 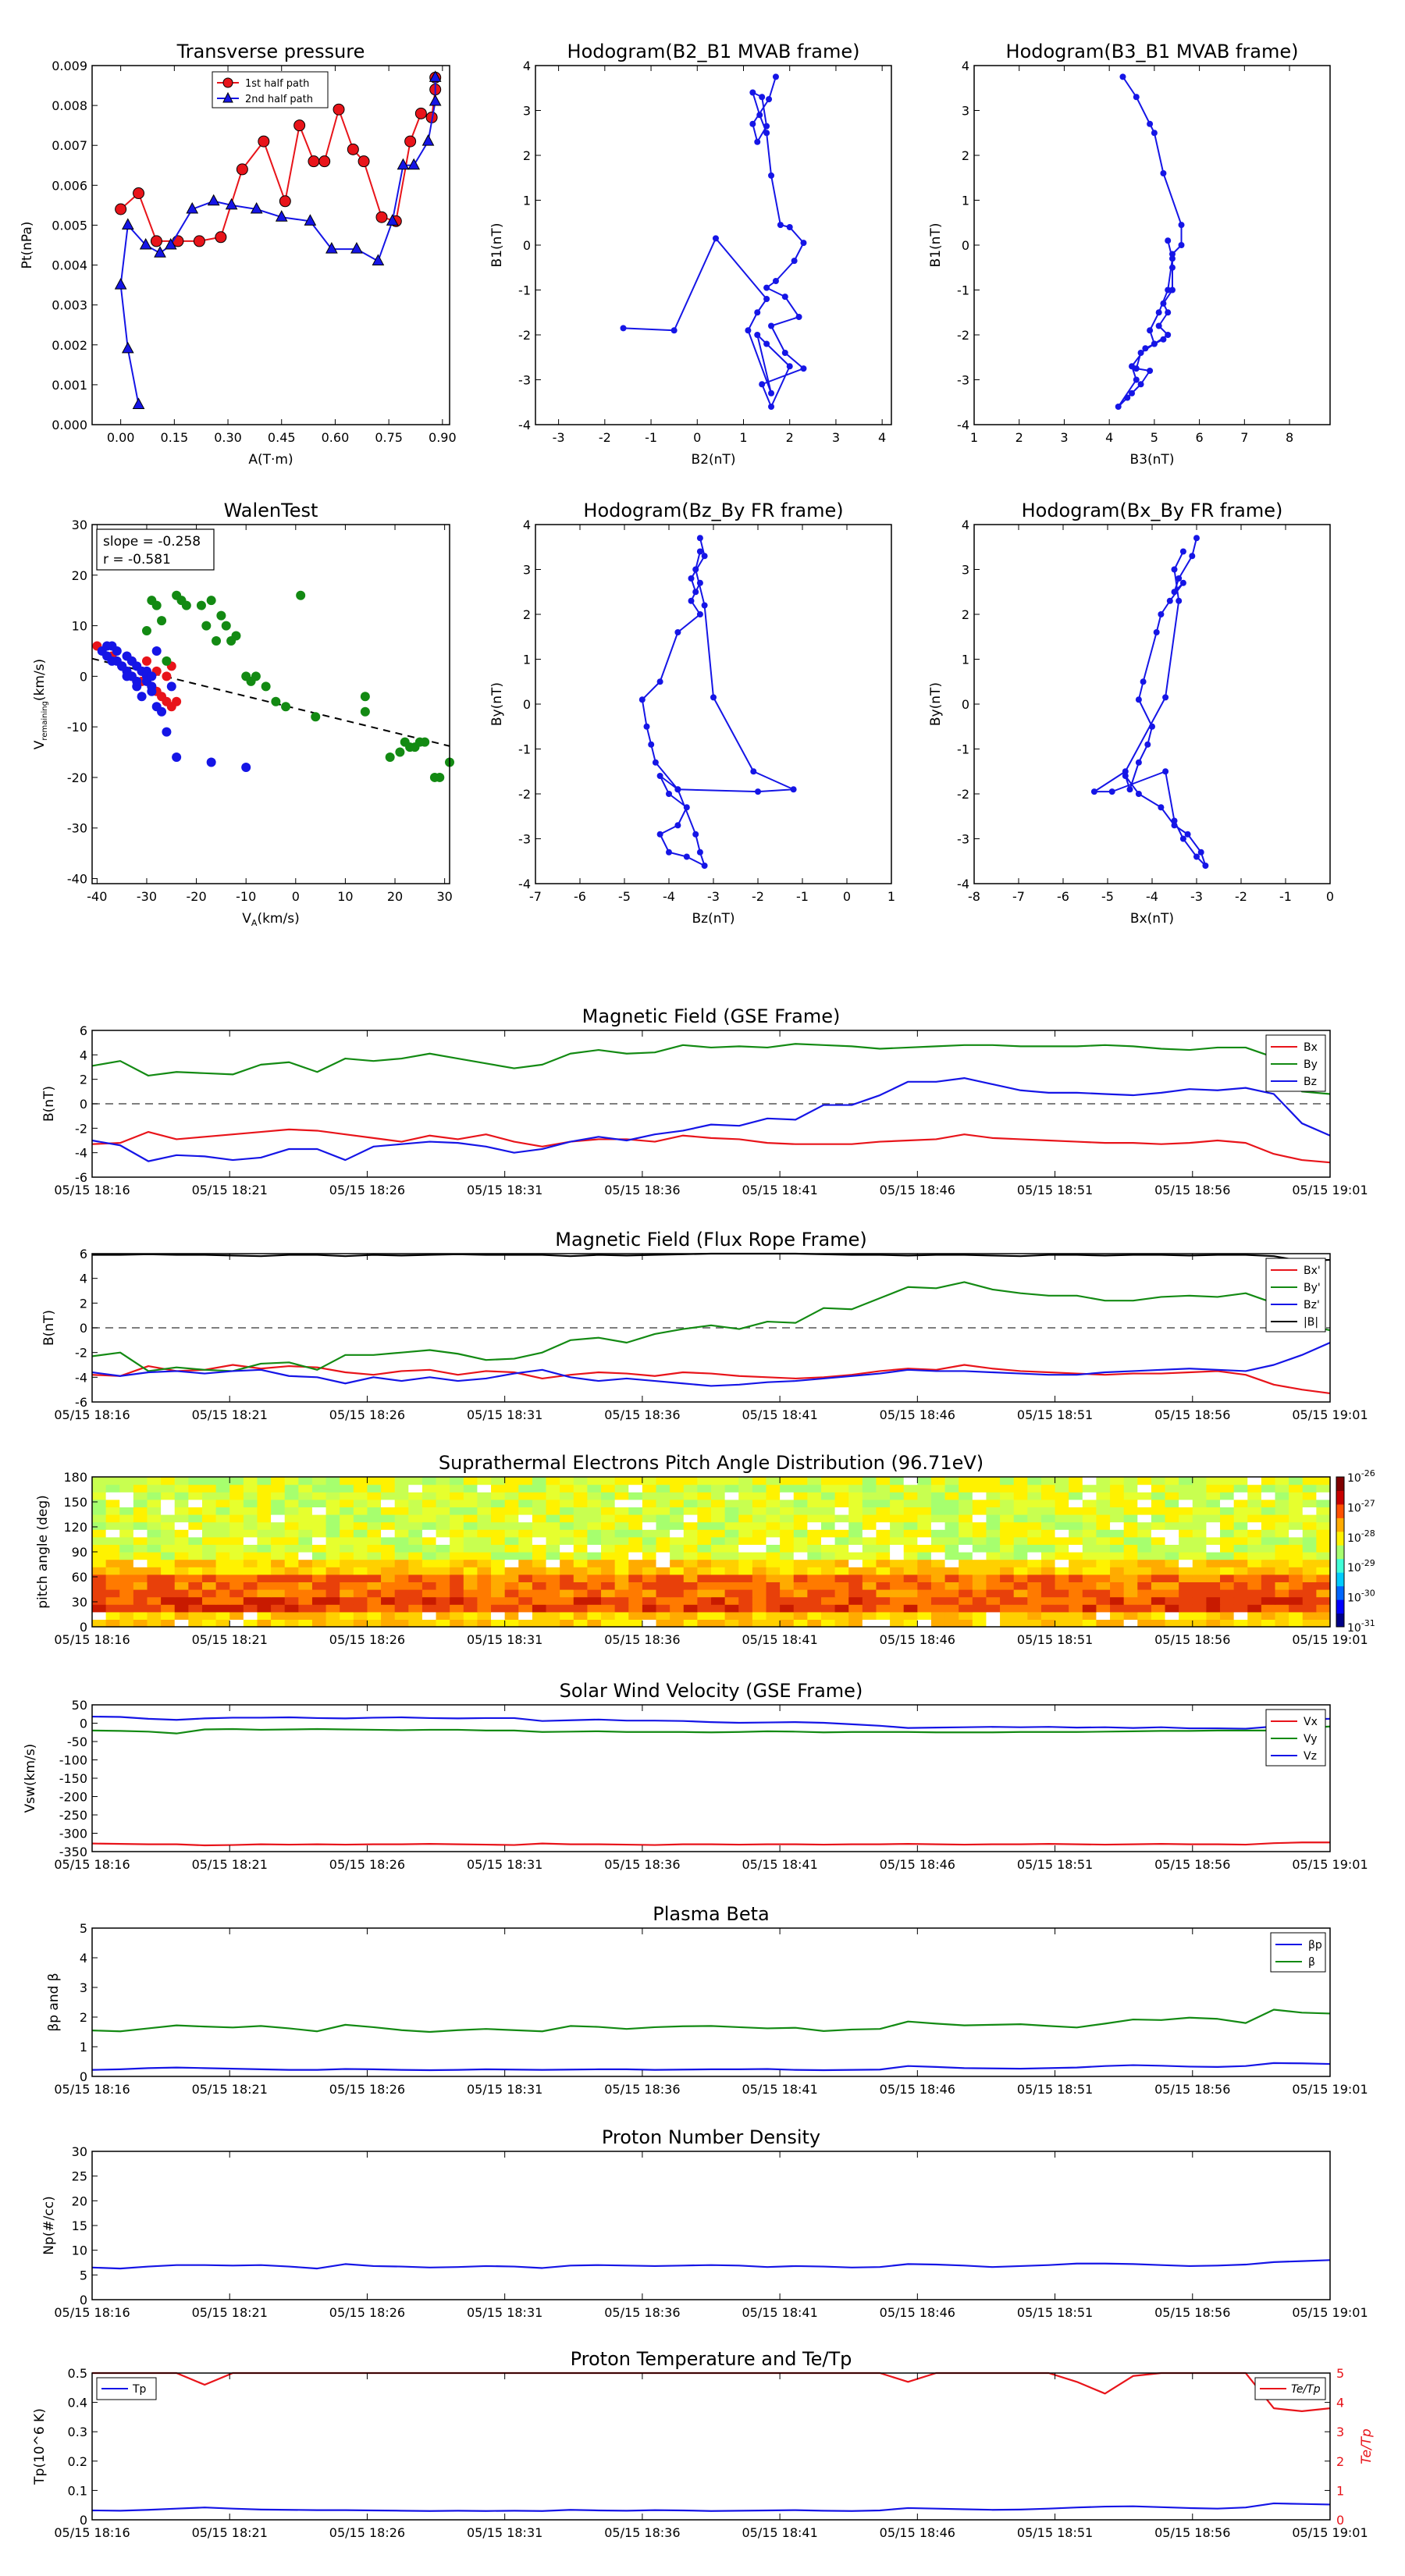 What do you see at coordinates (527, 155) in the screenshot?
I see `y-tick-label: 2` at bounding box center [527, 155].